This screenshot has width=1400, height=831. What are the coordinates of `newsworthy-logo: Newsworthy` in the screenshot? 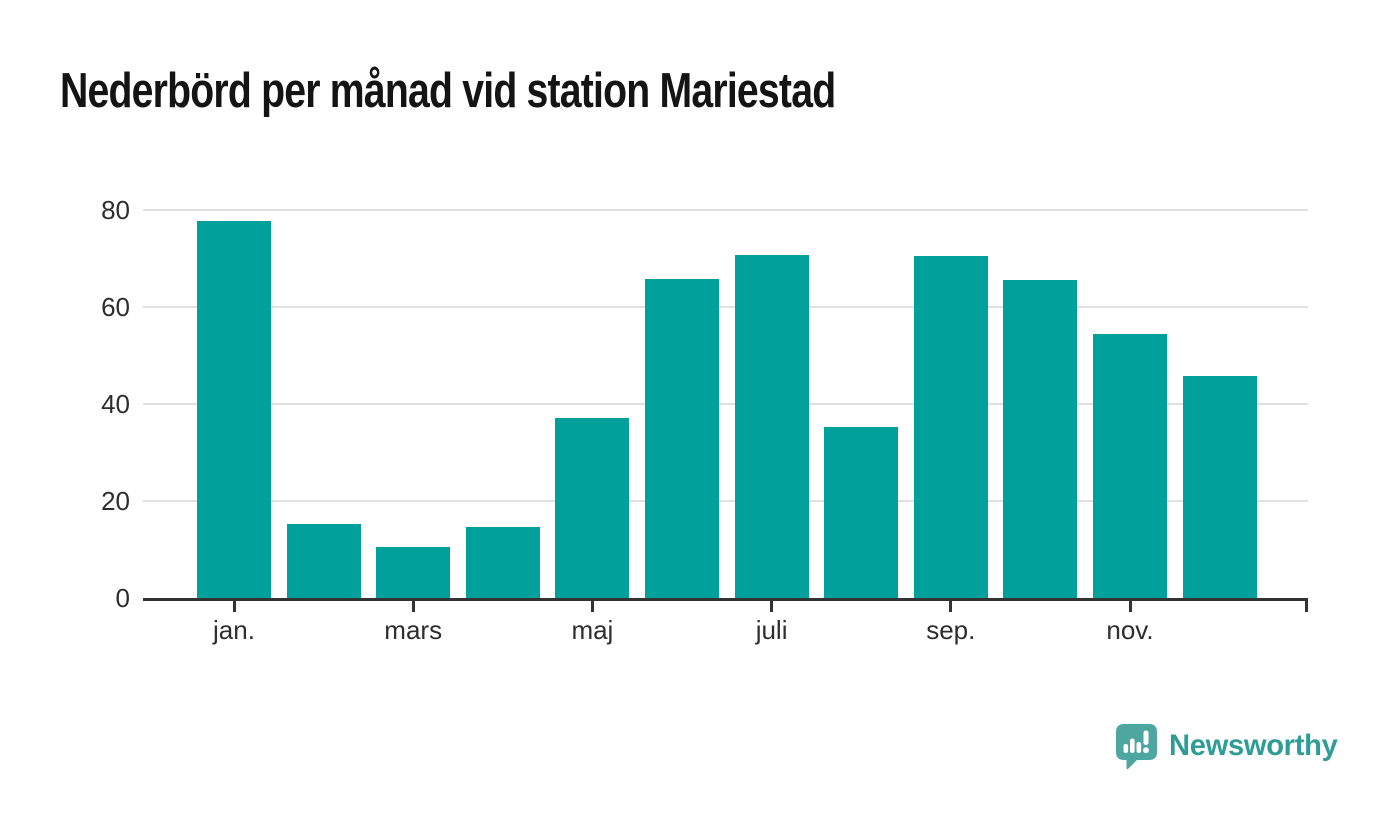 It's located at (1229, 746).